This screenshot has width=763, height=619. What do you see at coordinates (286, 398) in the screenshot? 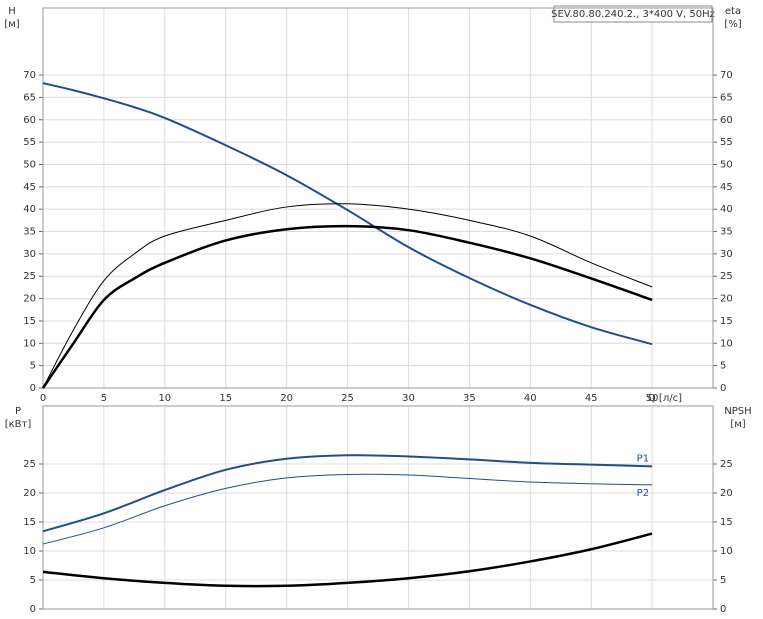
I see `x-tick-label: 20` at bounding box center [286, 398].